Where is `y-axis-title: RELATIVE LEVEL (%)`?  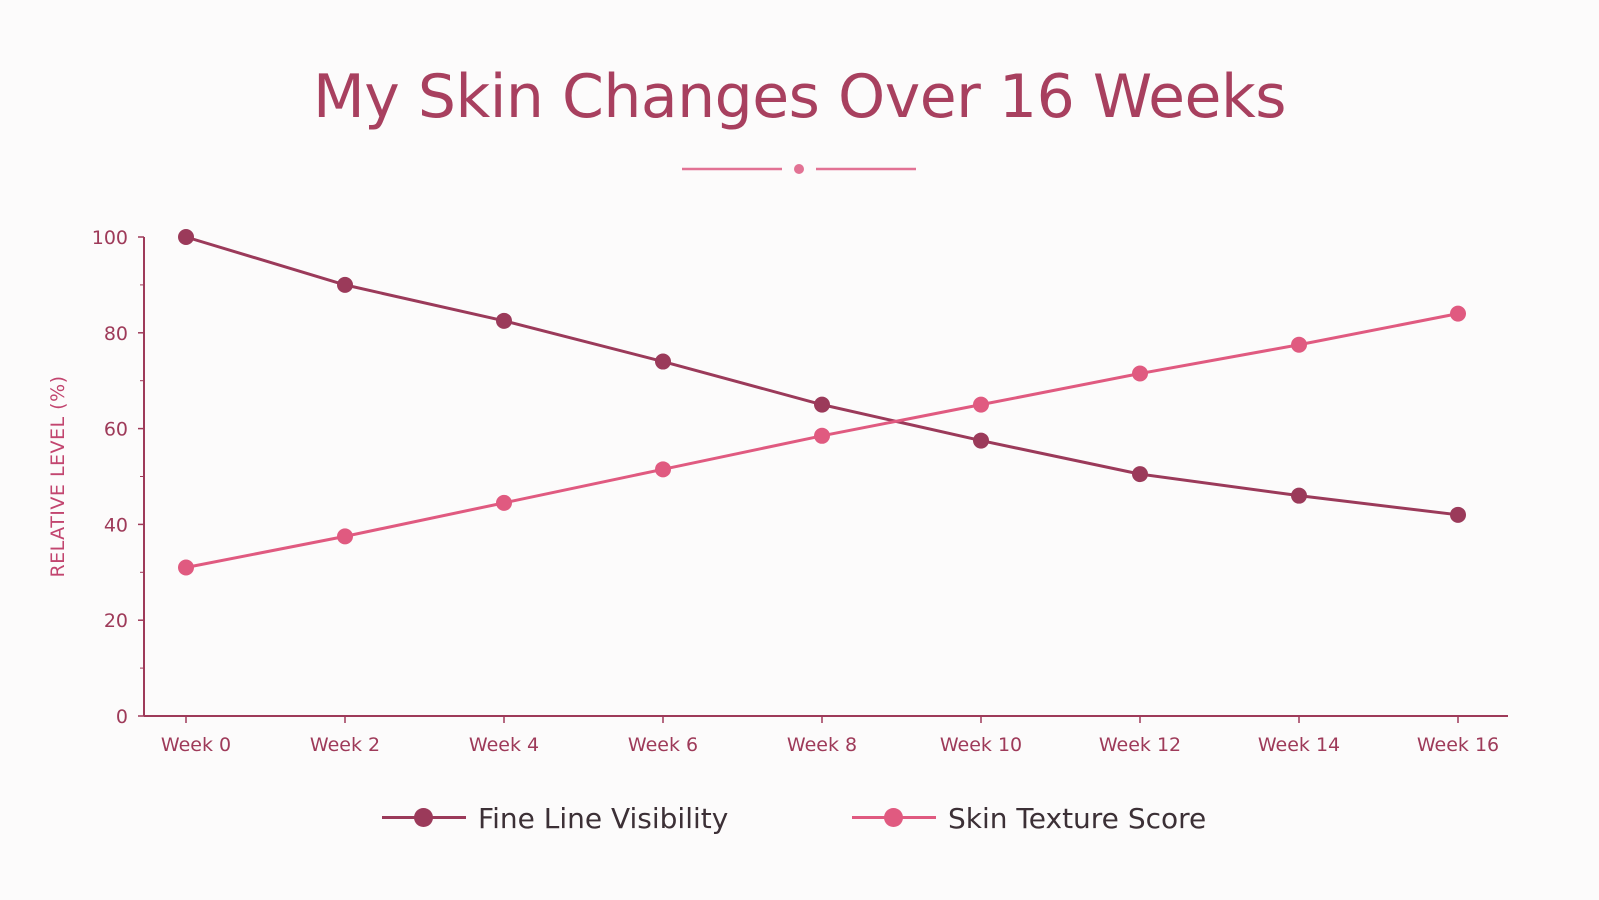
y-axis-title: RELATIVE LEVEL (%) is located at coordinates (58, 476).